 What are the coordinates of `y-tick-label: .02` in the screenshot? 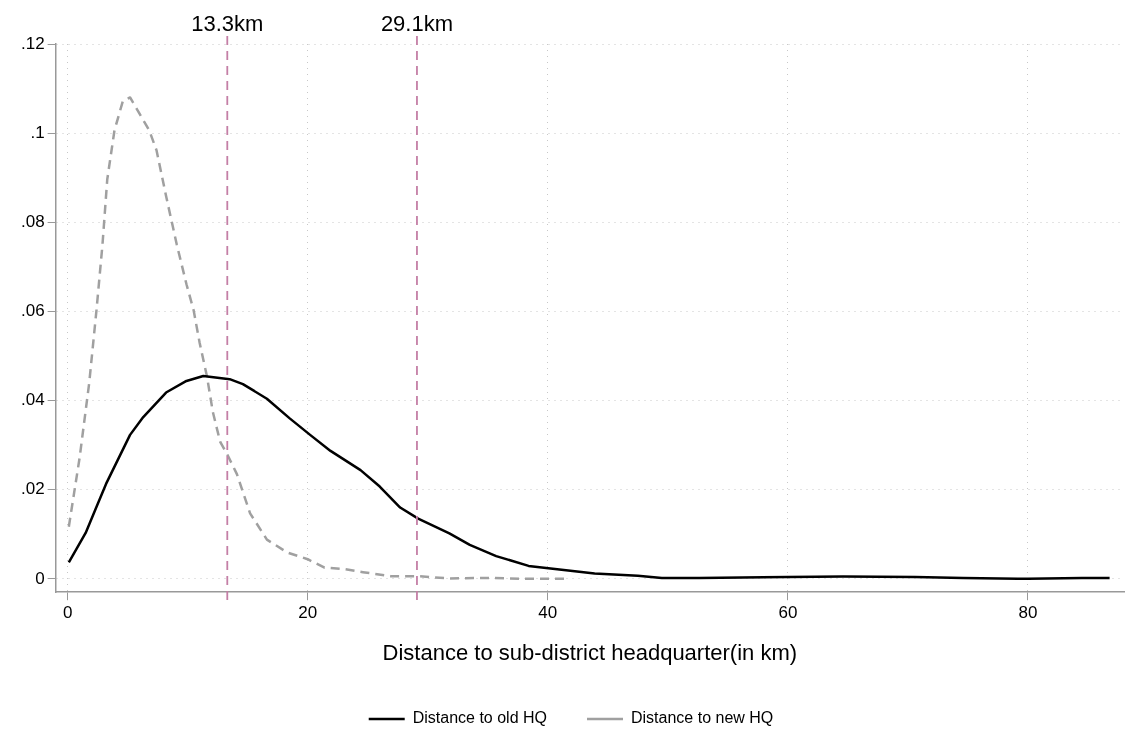 It's located at (32, 489).